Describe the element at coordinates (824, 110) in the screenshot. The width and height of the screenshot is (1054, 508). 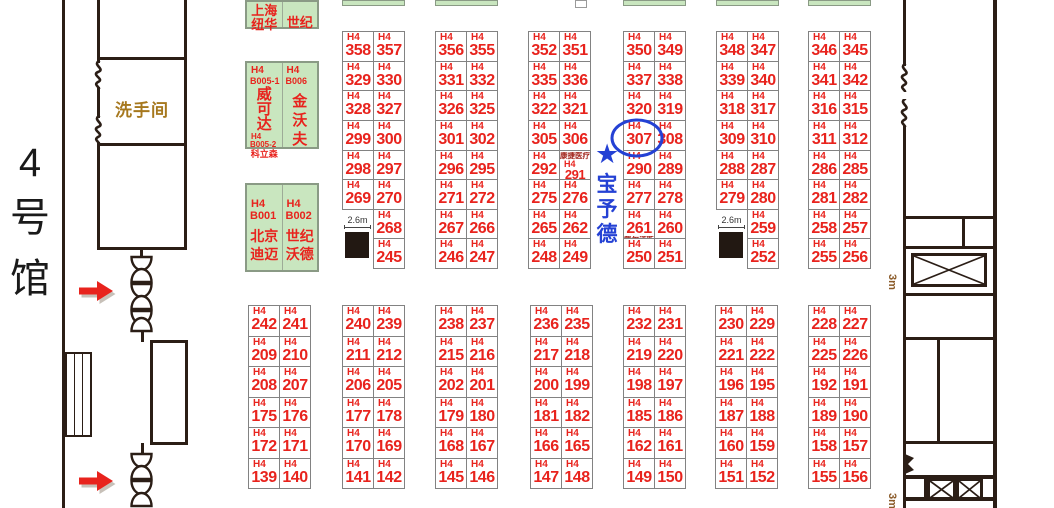
I see `booth-number: 316` at that location.